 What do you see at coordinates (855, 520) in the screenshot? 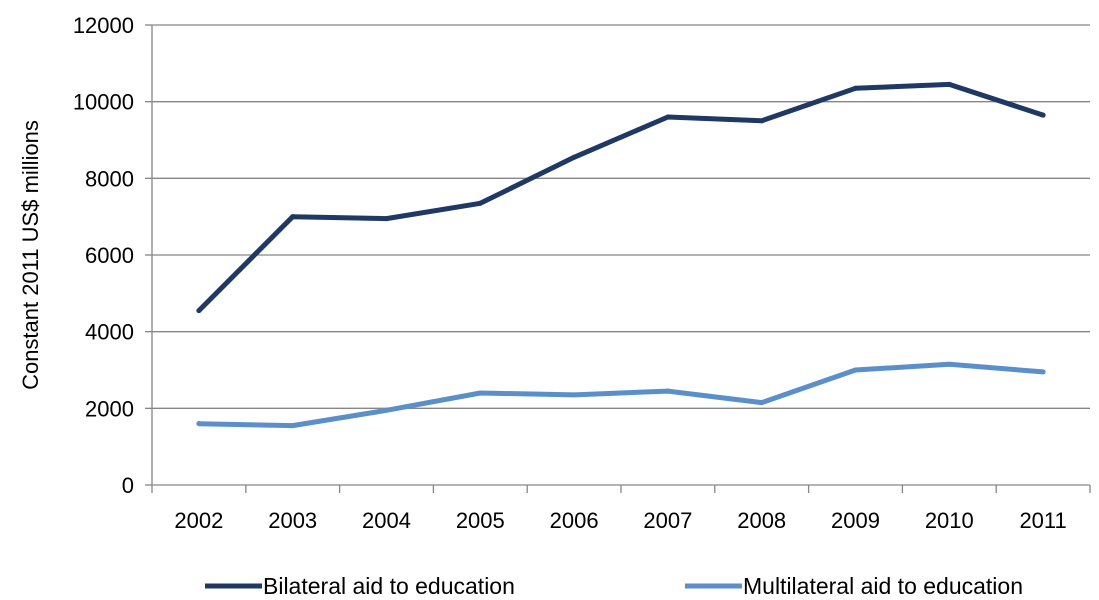
I see `x-tick-label: 2009` at bounding box center [855, 520].